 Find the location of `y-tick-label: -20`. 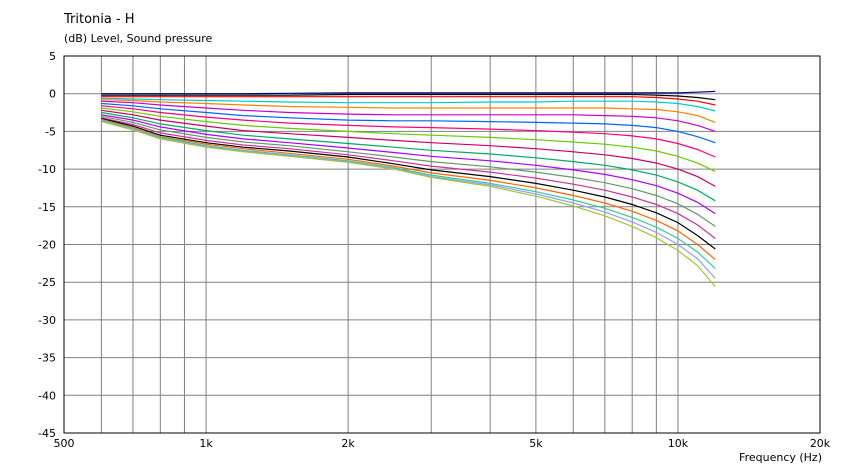

y-tick-label: -20 is located at coordinates (47, 245).